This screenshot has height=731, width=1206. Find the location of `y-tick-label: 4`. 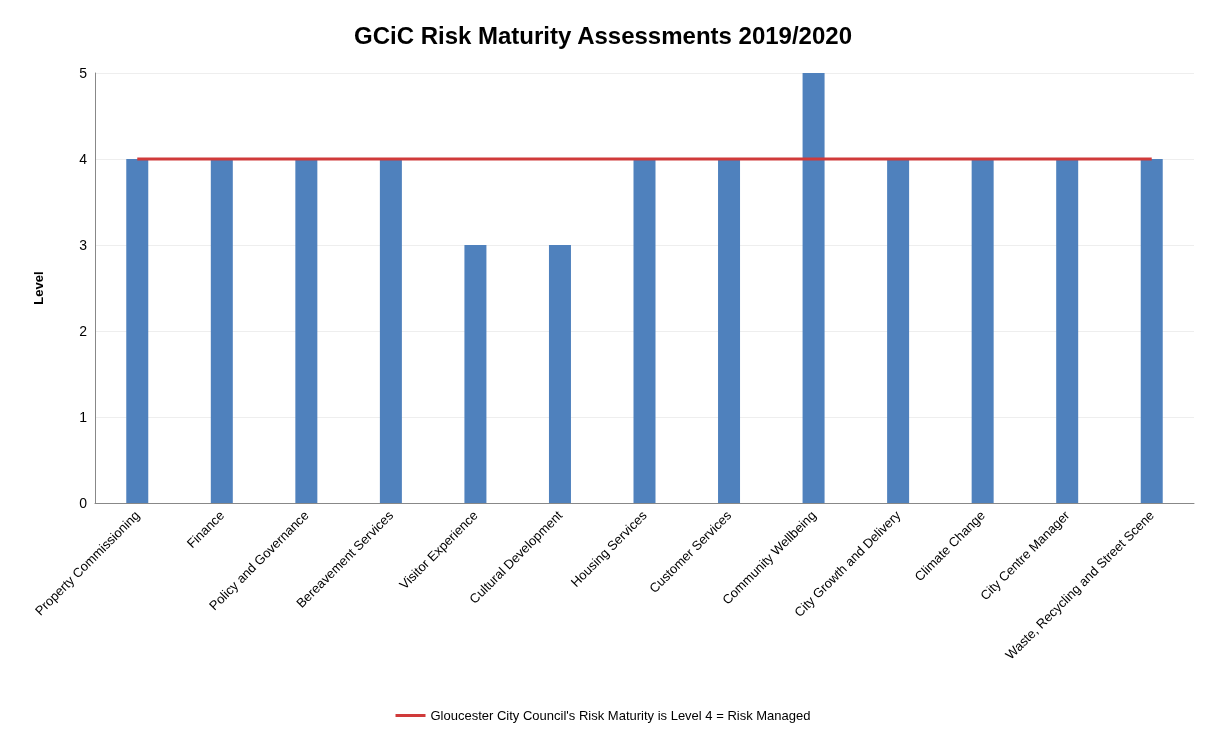

y-tick-label: 4 is located at coordinates (83, 159).